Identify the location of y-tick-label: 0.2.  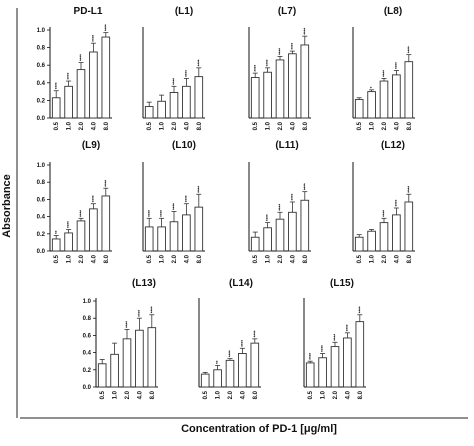
(87, 371).